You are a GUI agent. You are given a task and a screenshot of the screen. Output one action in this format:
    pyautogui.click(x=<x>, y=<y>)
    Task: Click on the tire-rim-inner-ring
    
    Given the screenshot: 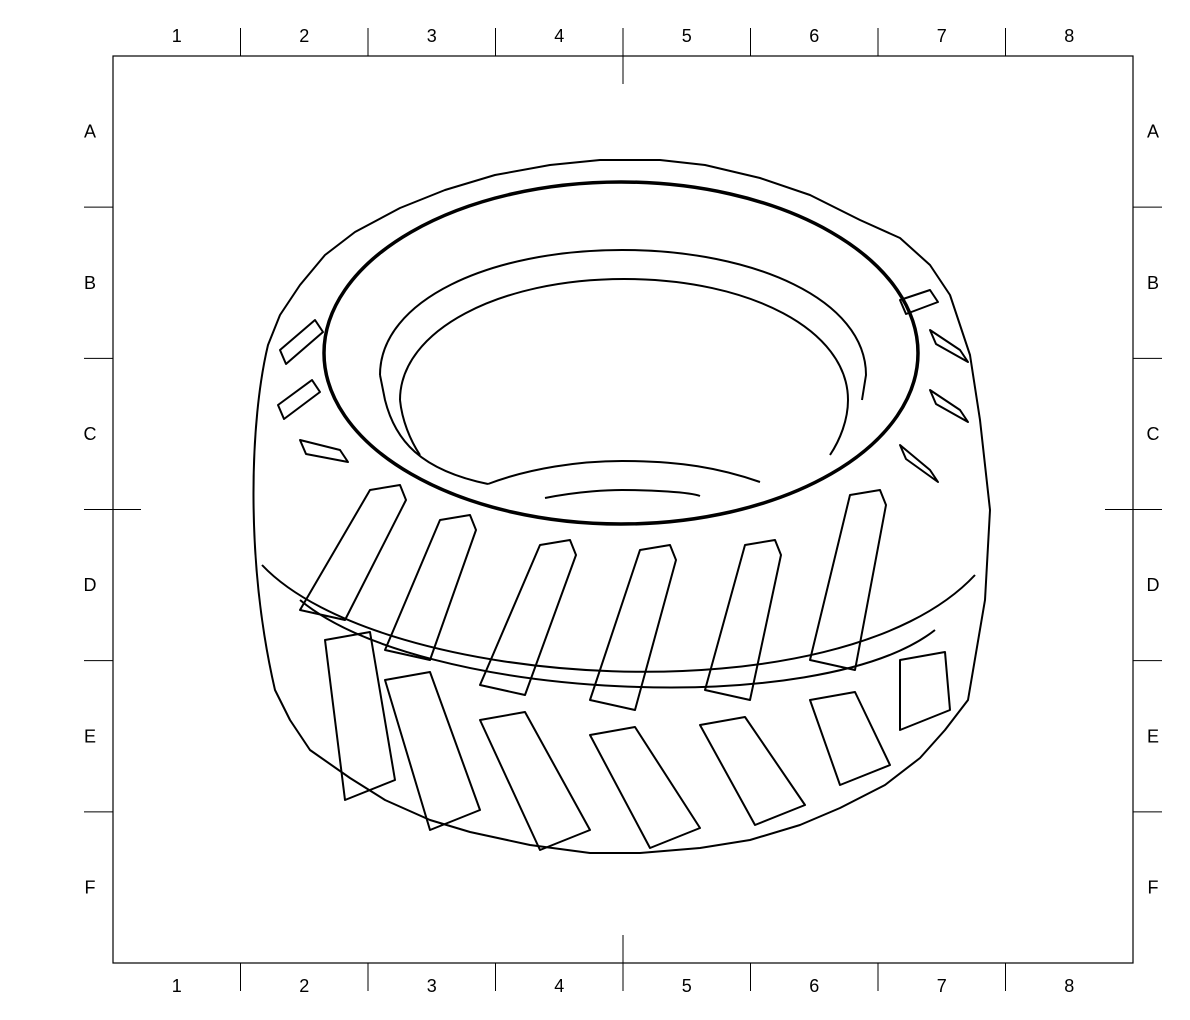 What is the action you would take?
    pyautogui.click(x=623, y=325)
    